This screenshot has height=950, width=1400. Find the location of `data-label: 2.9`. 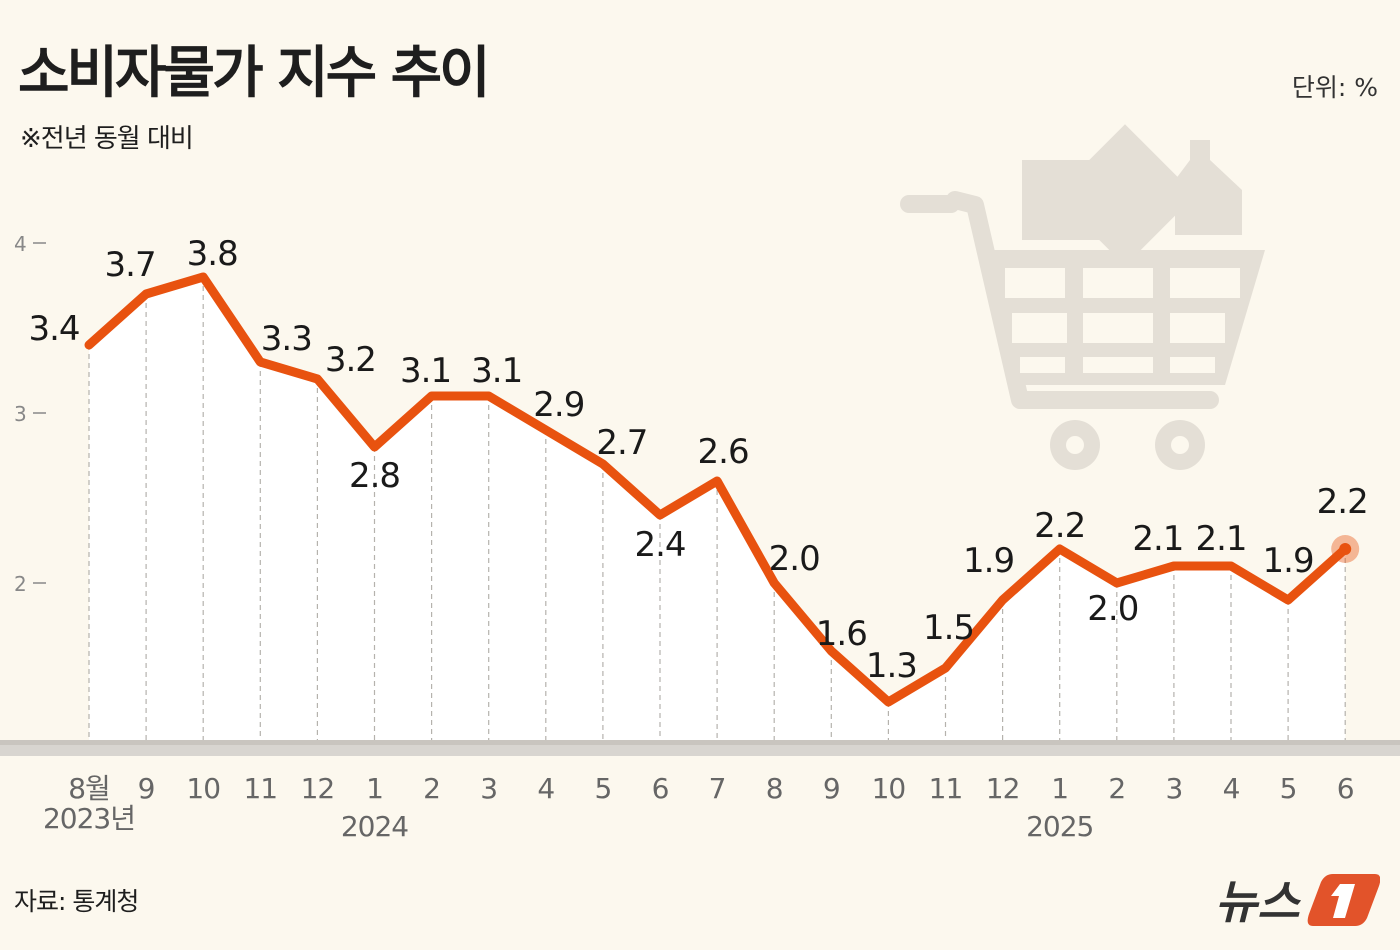

data-label: 2.9 is located at coordinates (558, 405).